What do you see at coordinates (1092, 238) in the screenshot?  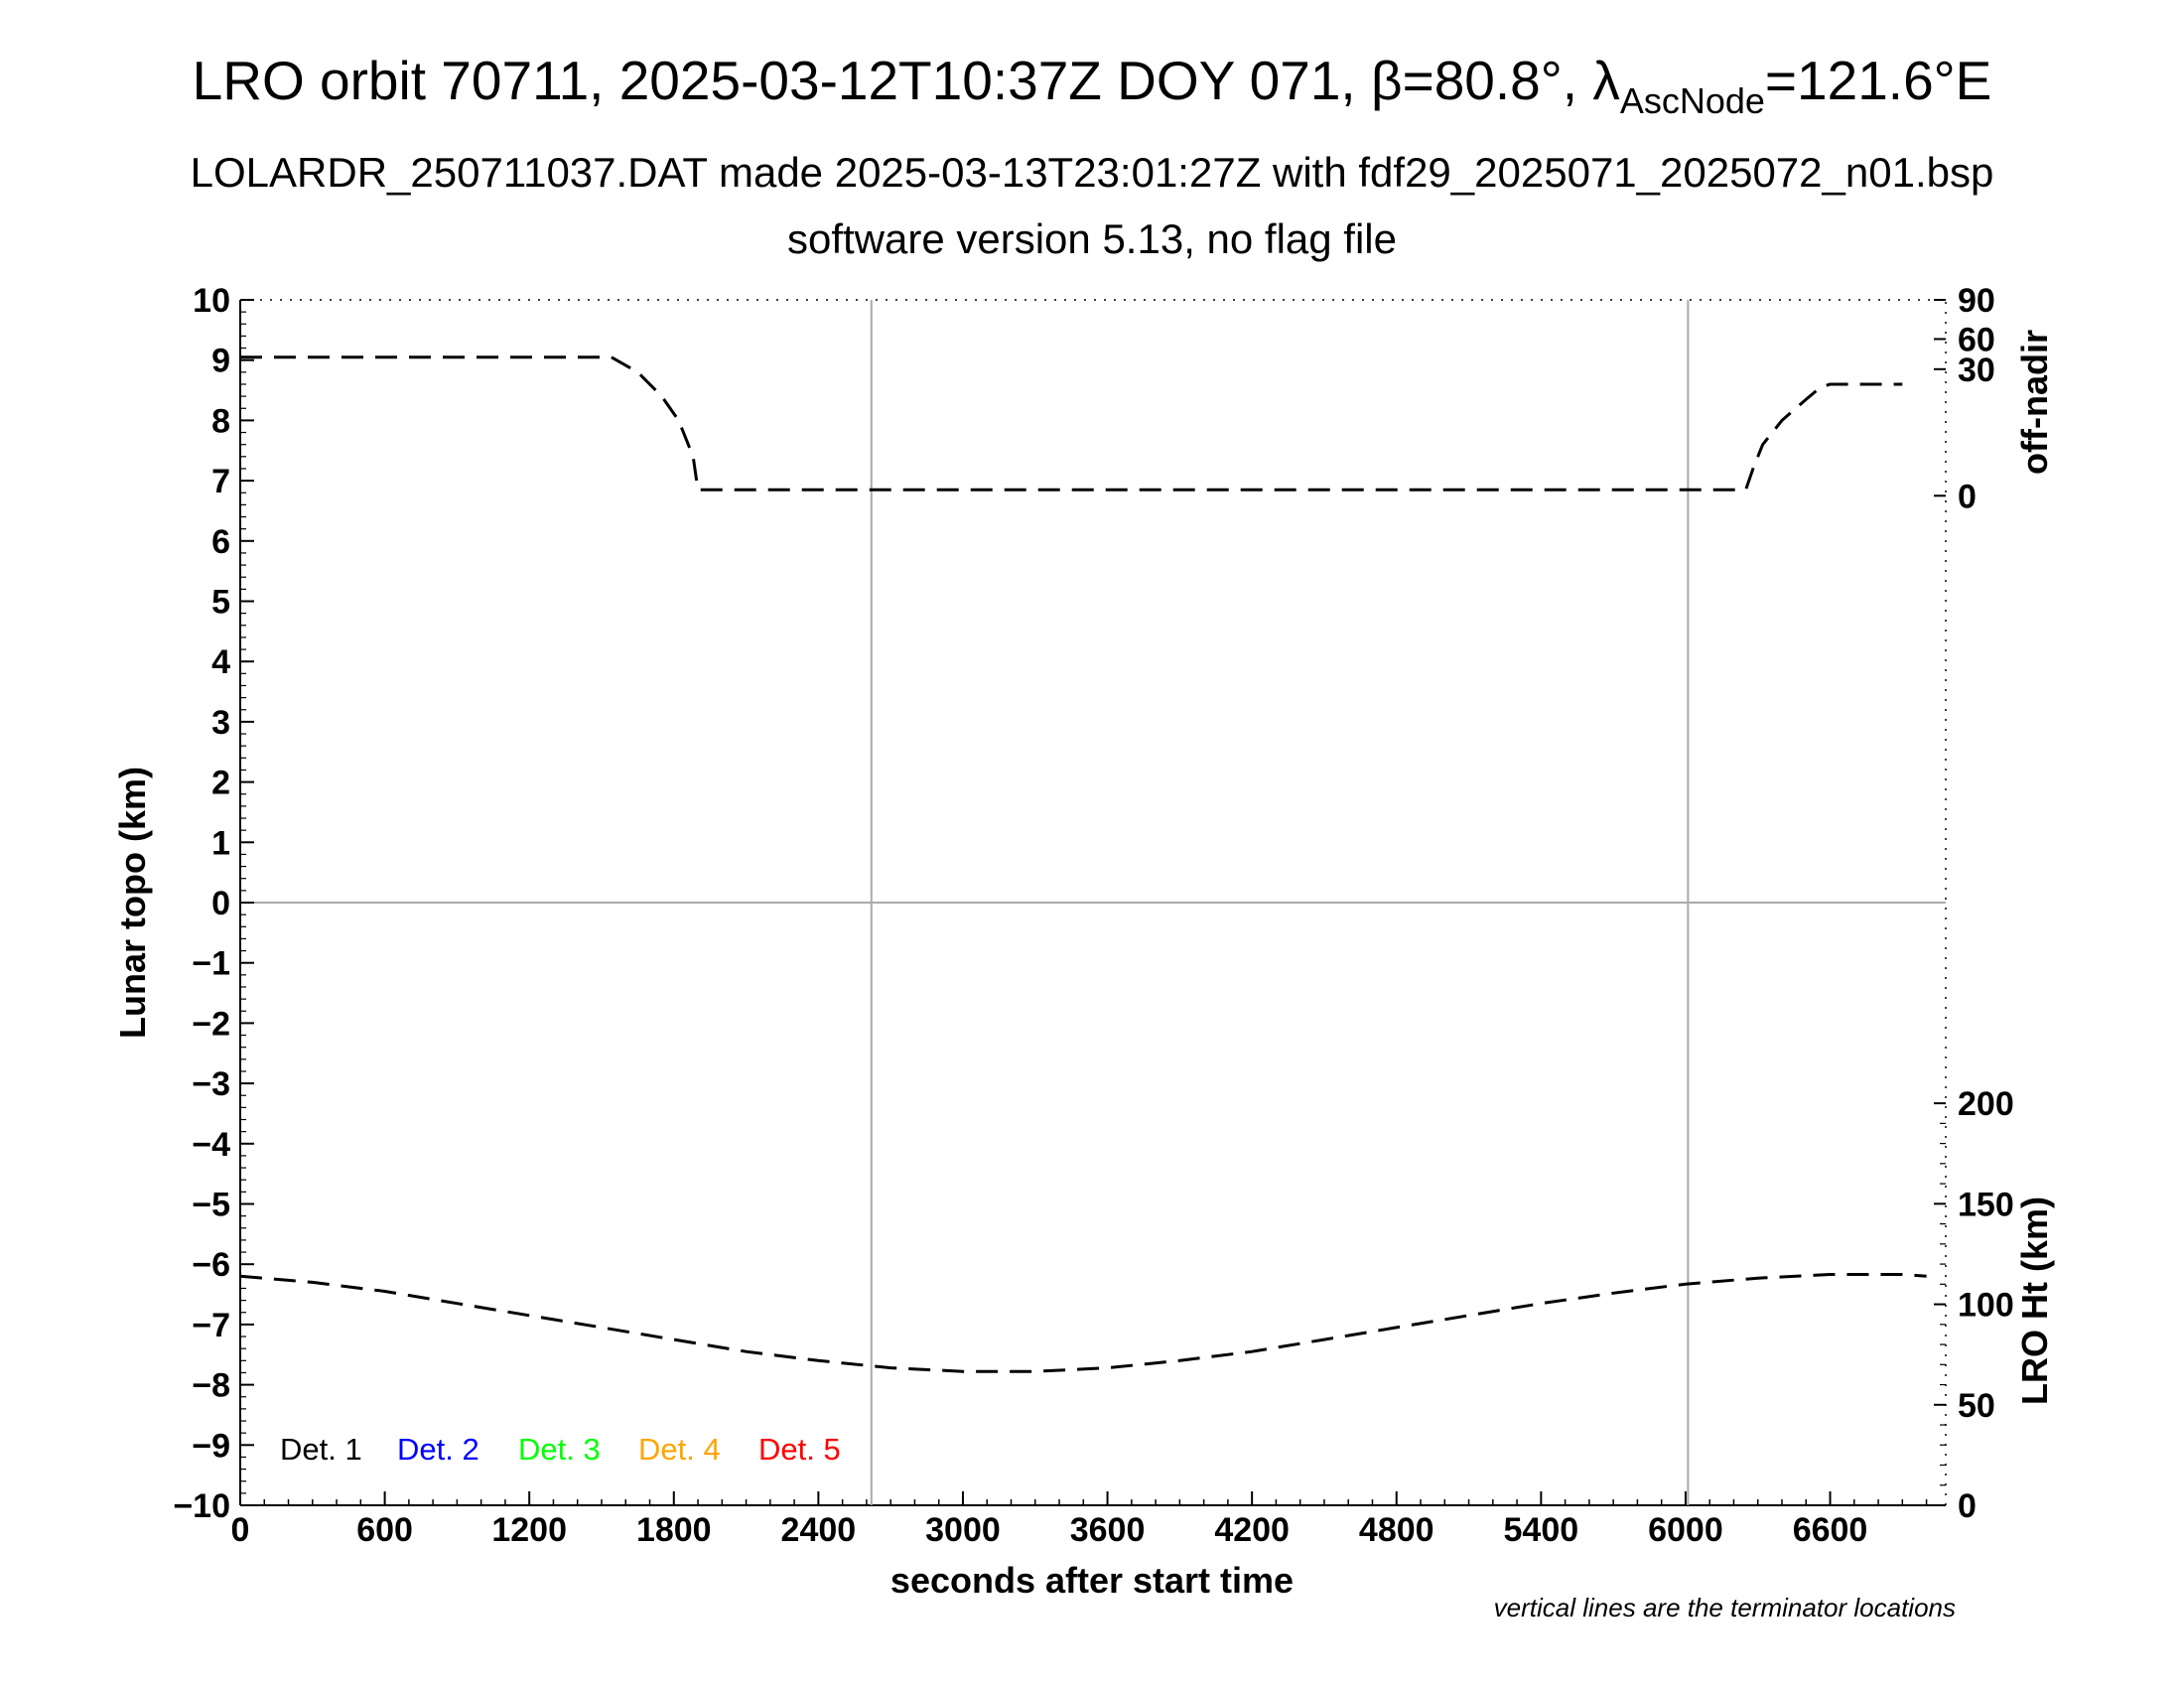 I see `chart-subtitle-2: software version 5.13, no flag file` at bounding box center [1092, 238].